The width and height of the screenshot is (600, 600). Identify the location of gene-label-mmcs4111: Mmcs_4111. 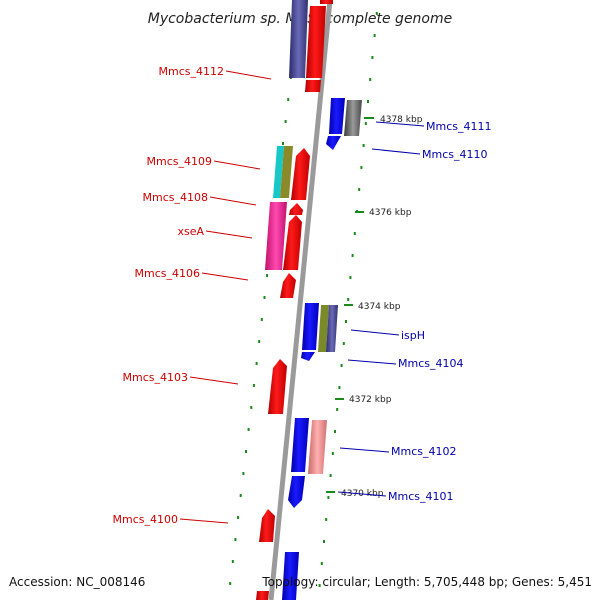
(458, 126).